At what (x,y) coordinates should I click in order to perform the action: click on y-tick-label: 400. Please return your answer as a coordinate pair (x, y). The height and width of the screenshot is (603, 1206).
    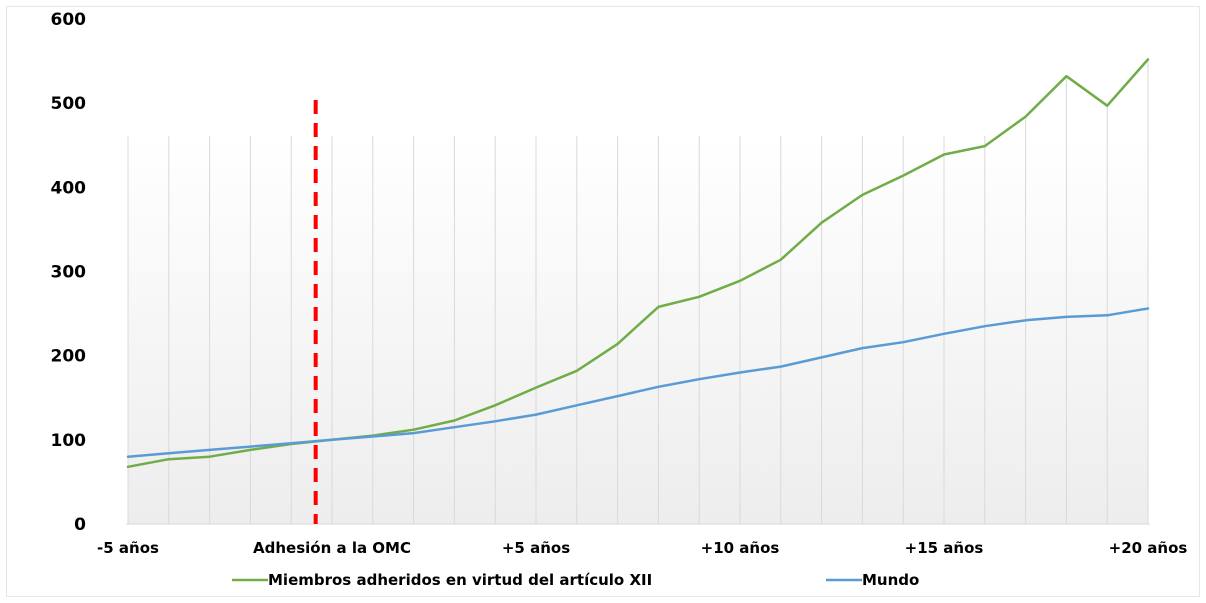
    Looking at the image, I should click on (69, 188).